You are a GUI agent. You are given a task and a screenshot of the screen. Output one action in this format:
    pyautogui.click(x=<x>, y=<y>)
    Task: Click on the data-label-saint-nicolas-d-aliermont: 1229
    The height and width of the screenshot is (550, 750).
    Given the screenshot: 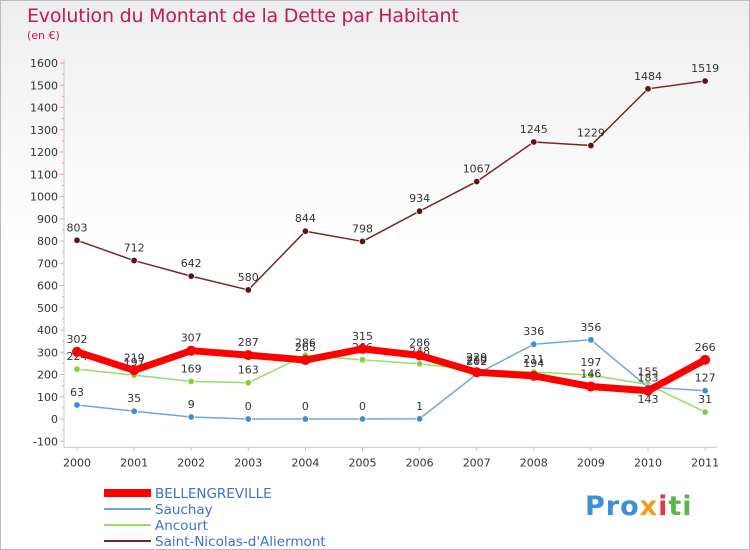 What is the action you would take?
    pyautogui.click(x=591, y=133)
    